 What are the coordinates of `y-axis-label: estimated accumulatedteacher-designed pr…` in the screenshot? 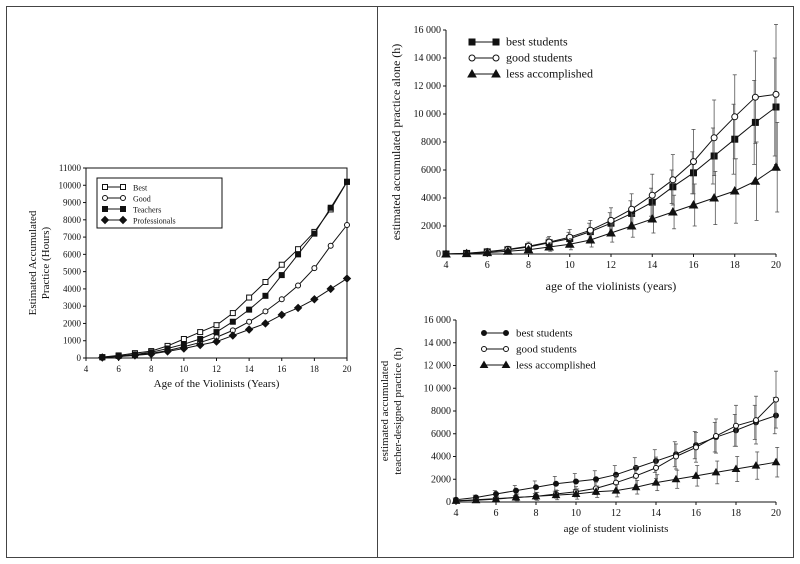 It's located at (391, 411).